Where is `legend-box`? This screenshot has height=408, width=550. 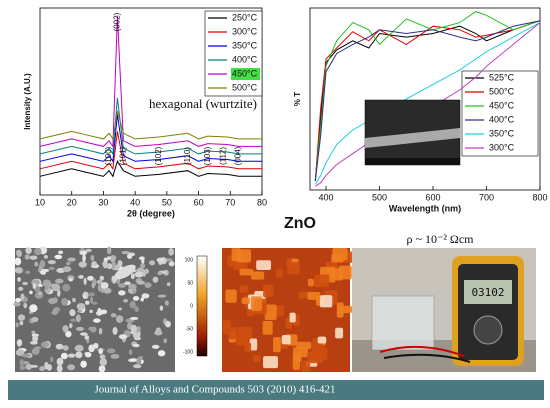
legend-box is located at coordinates (500, 113).